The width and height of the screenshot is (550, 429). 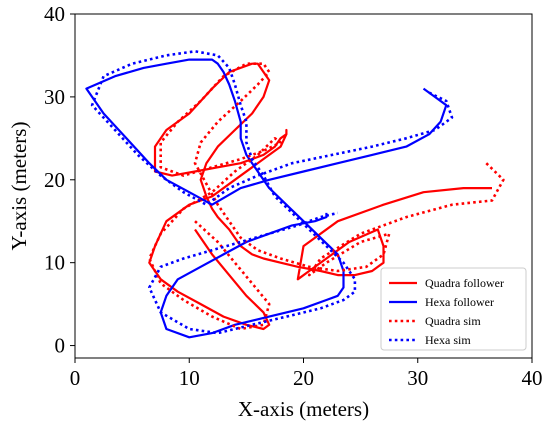 What do you see at coordinates (75, 378) in the screenshot?
I see `x-tick-label: 0` at bounding box center [75, 378].